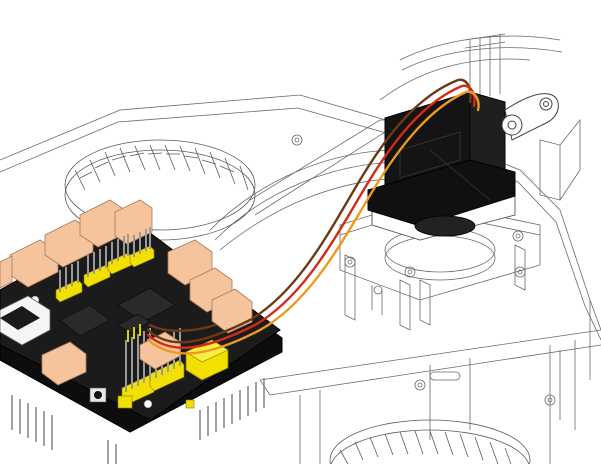 The image size is (601, 464). Describe the element at coordinates (530, 117) in the screenshot. I see `servo-horn` at that location.